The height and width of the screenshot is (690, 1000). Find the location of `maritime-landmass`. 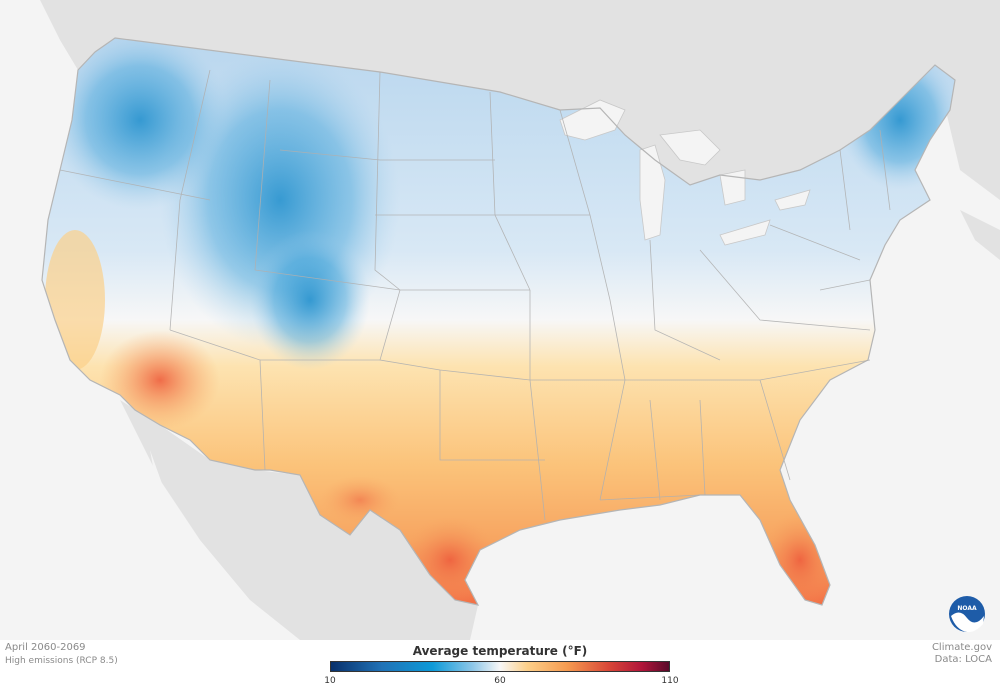

maritime-landmass is located at coordinates (980, 235).